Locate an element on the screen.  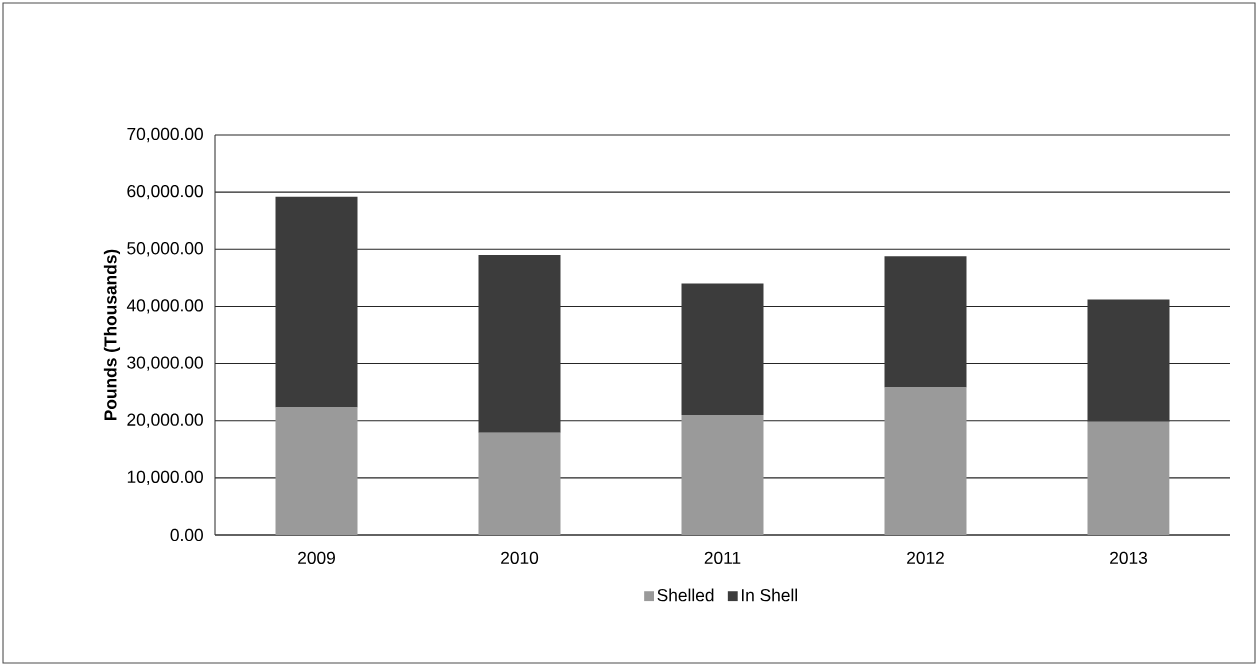
legend-label: In Shell is located at coordinates (769, 595).